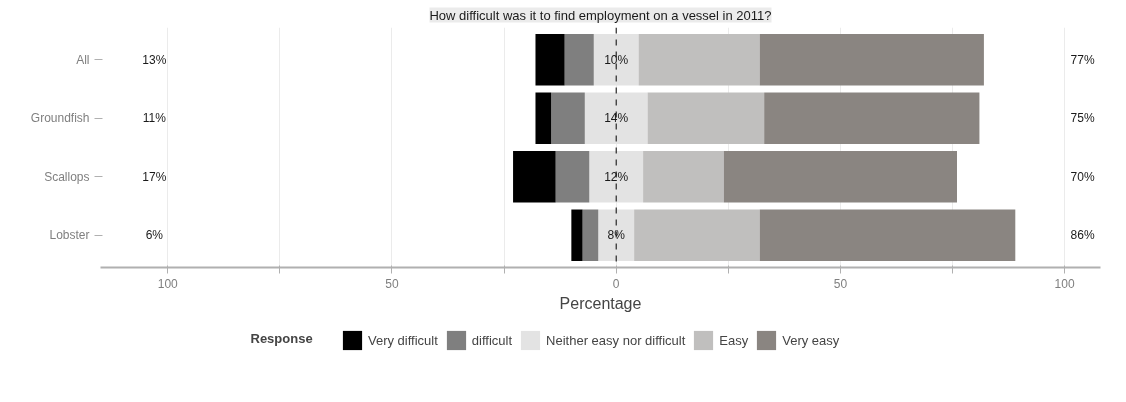  Describe the element at coordinates (616, 118) in the screenshot. I see `annotation: 14%` at that location.